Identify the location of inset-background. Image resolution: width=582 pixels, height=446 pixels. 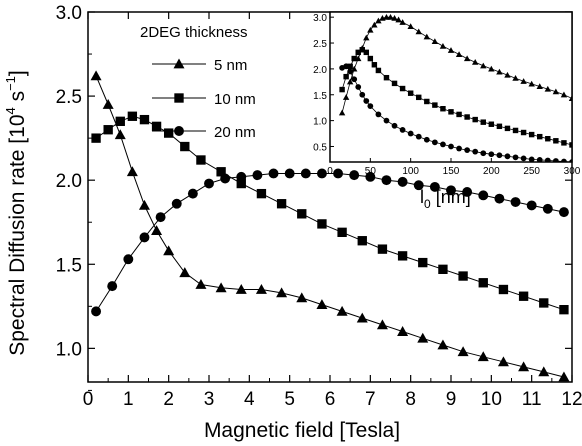
(451, 87).